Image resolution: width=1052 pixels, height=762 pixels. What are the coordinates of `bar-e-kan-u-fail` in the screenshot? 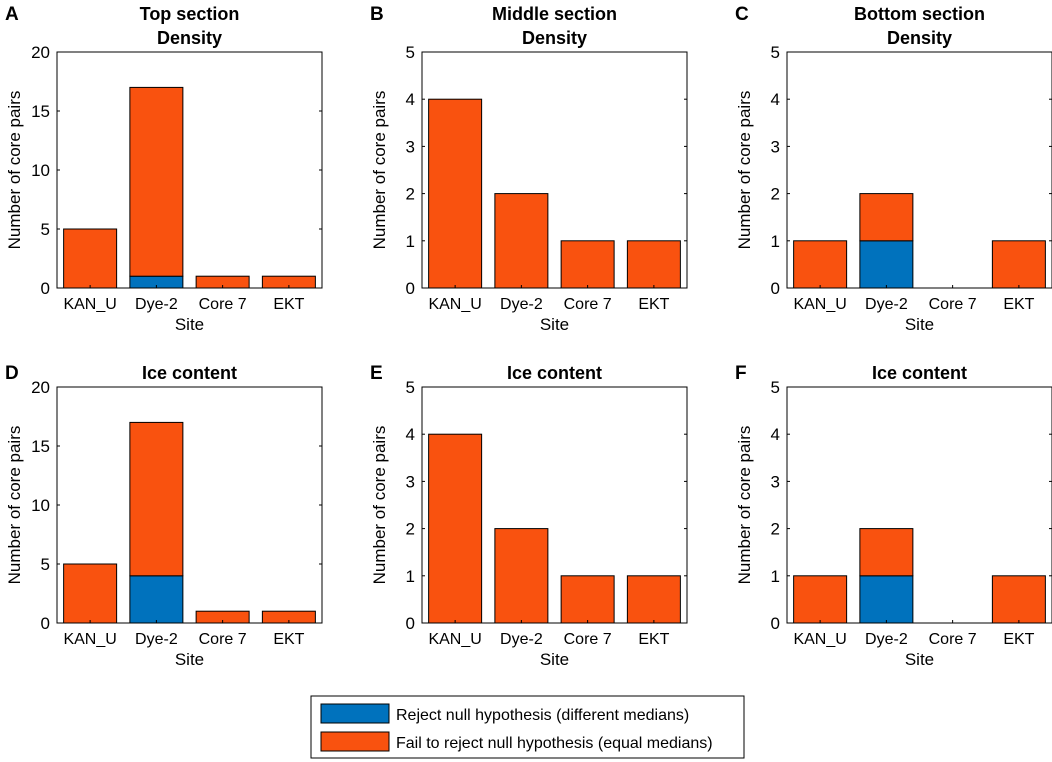 It's located at (455, 528).